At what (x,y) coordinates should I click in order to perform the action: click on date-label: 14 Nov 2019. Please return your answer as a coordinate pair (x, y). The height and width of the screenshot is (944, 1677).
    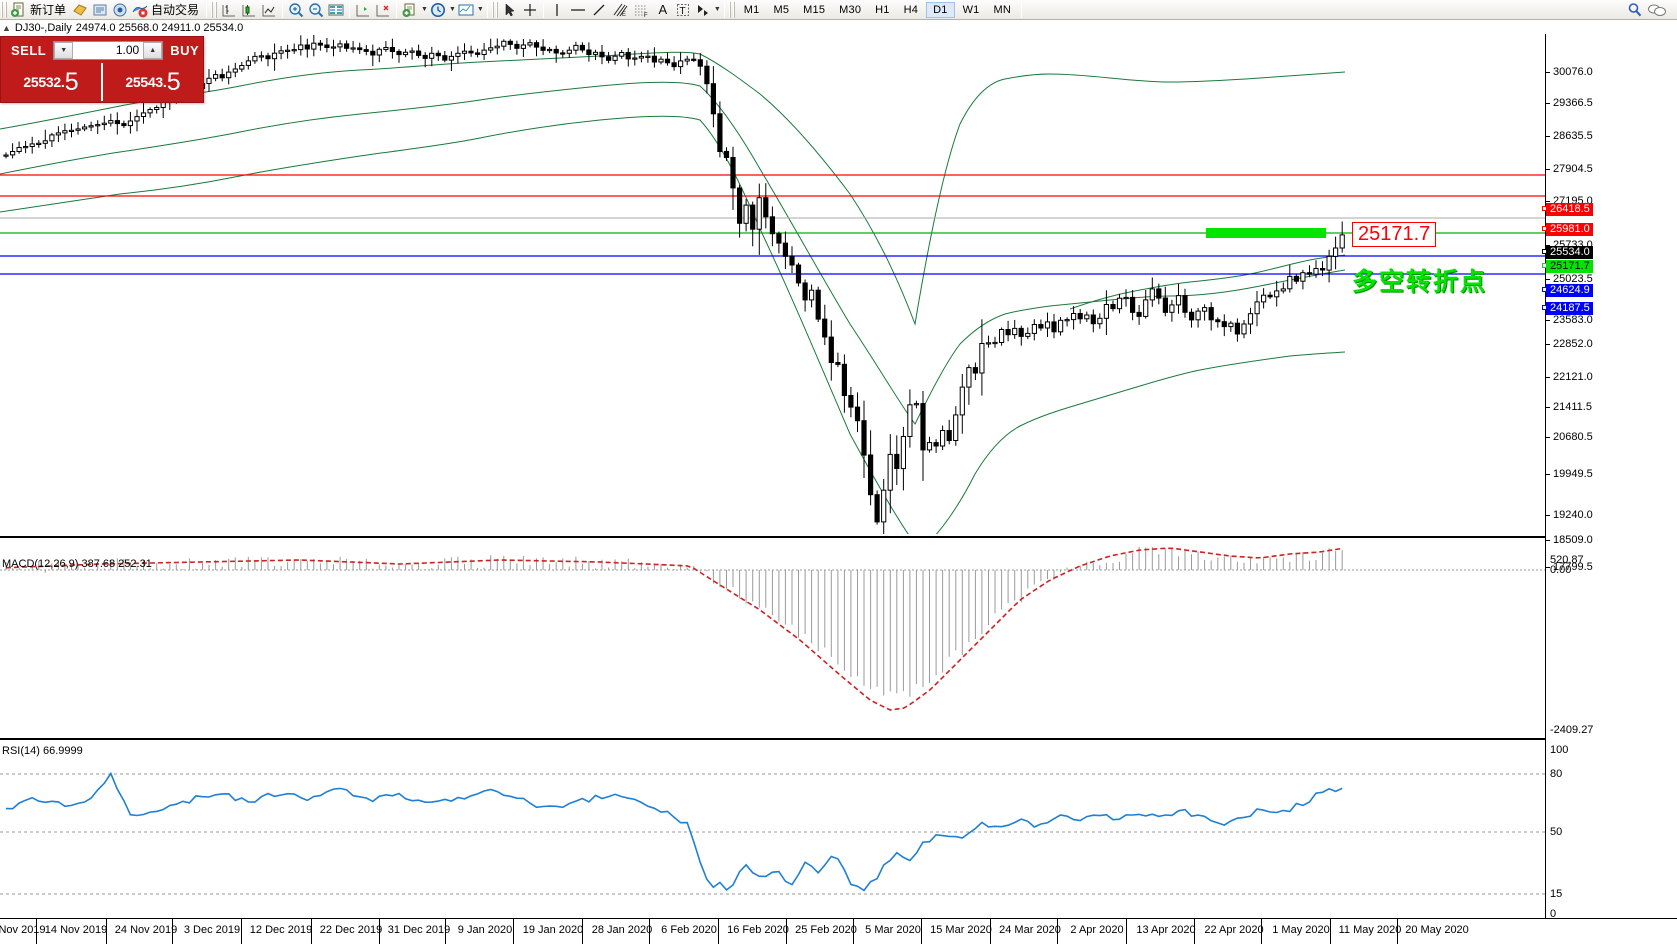
    Looking at the image, I should click on (76, 930).